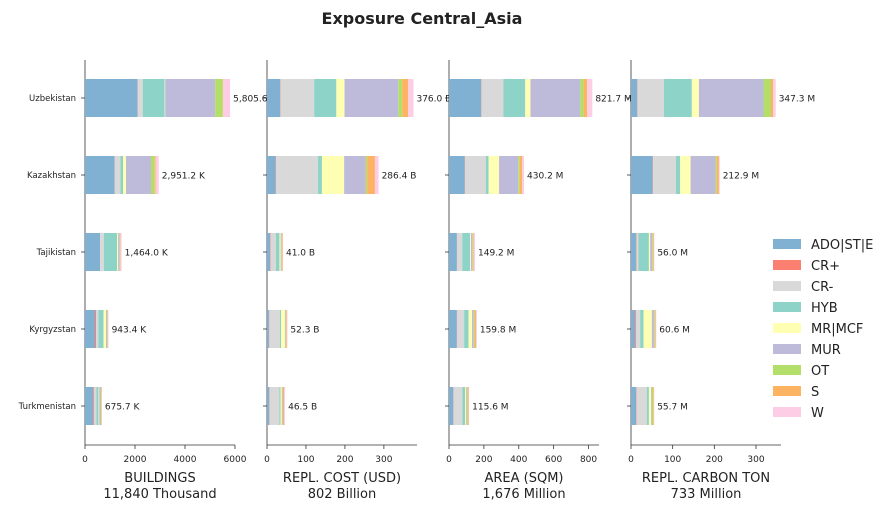 The width and height of the screenshot is (893, 514). I want to click on data-label-total: 675.7 K, so click(123, 408).